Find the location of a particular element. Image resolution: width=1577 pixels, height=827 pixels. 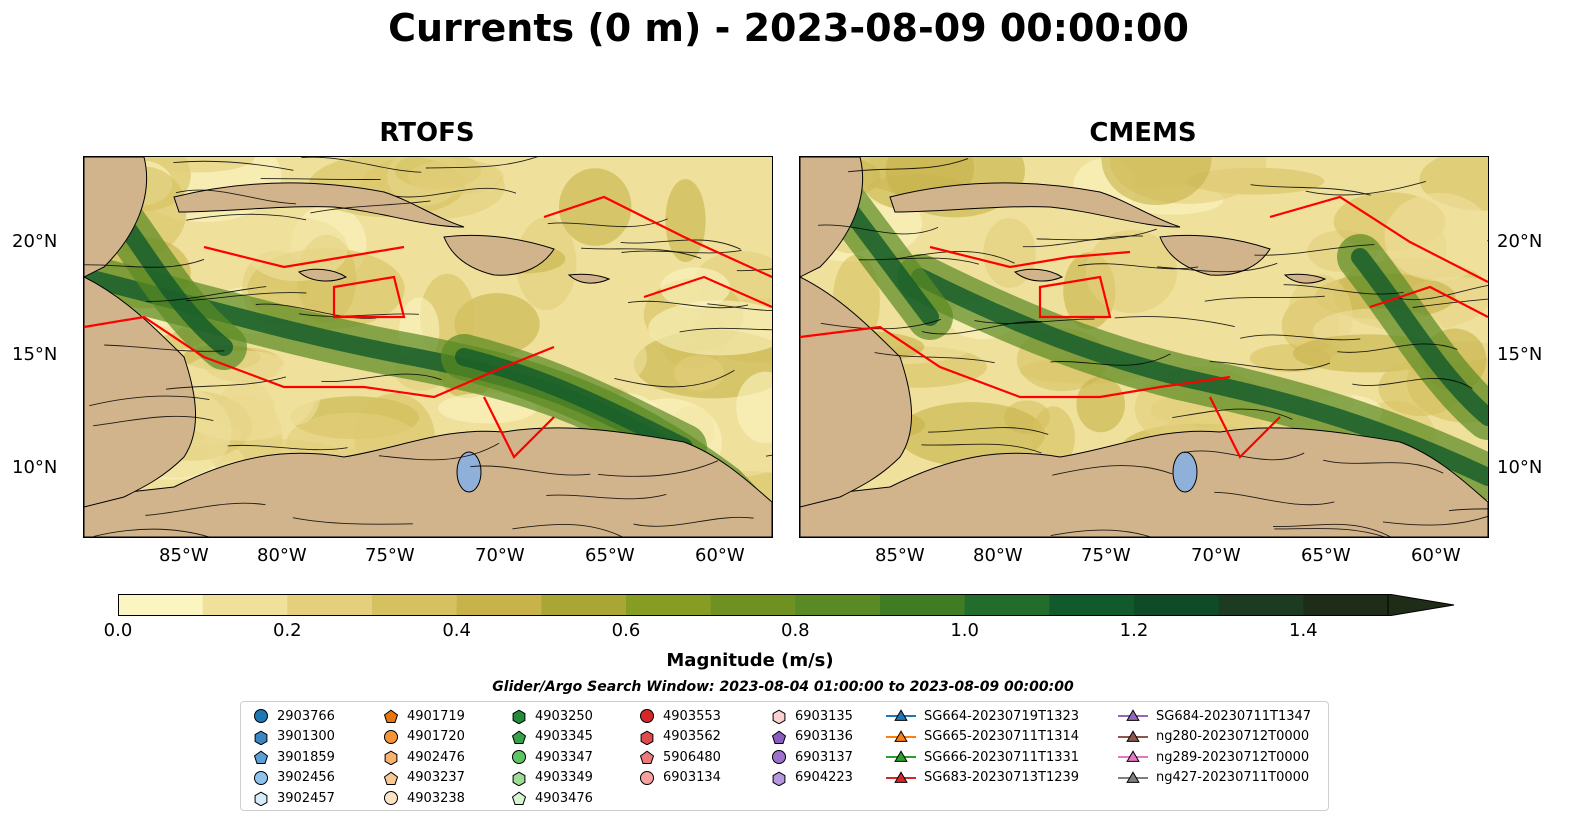

legend-item: 4901720 is located at coordinates (424, 737).